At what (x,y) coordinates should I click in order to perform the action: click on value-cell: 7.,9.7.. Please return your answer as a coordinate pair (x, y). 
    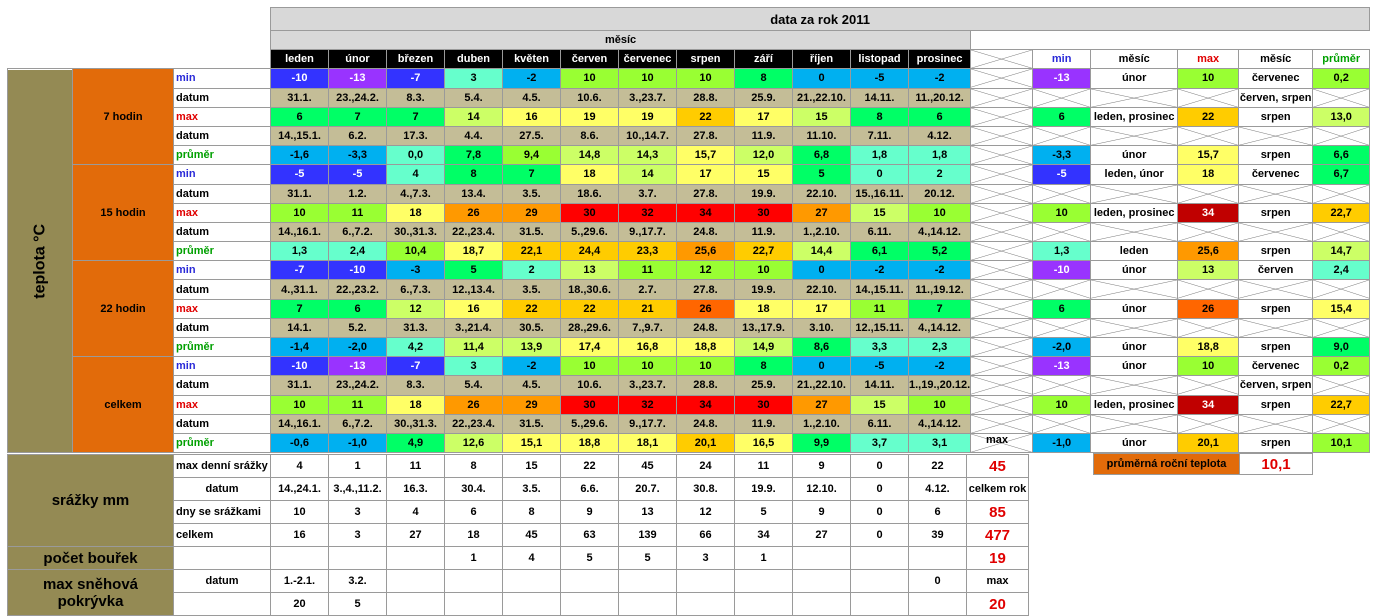
    Looking at the image, I should click on (647, 328).